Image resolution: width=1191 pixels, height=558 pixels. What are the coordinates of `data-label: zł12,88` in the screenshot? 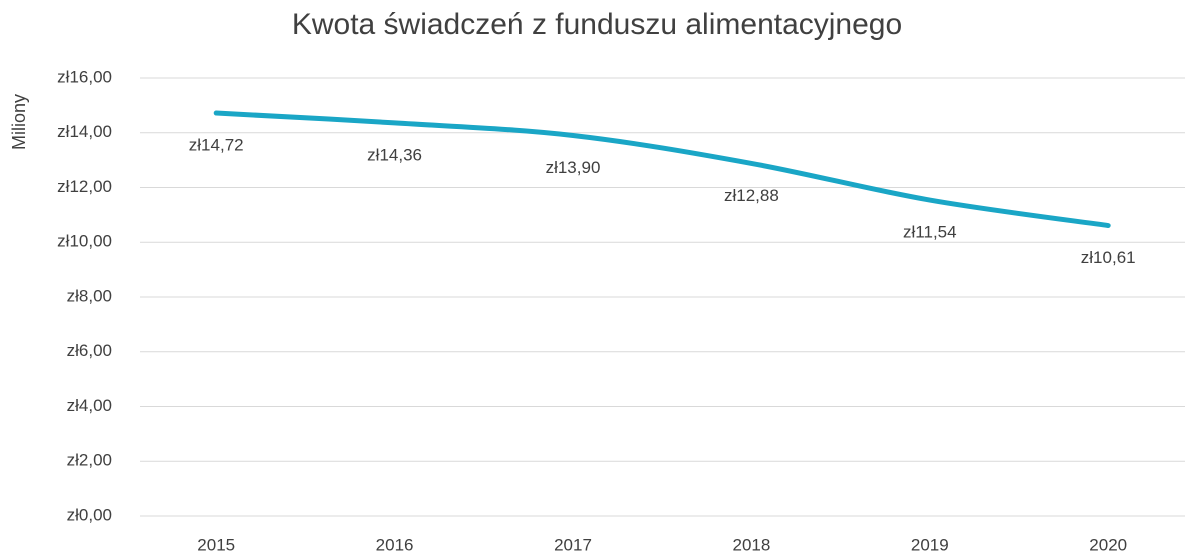 It's located at (751, 195).